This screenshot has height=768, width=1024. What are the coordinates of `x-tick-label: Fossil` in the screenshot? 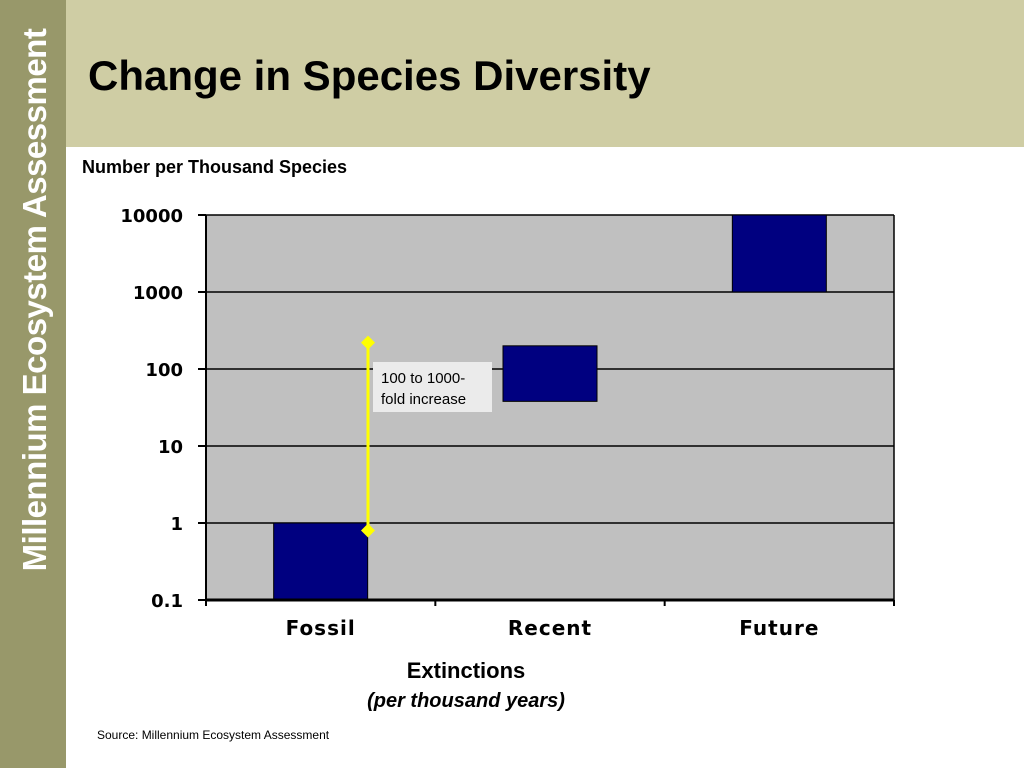 It's located at (321, 628).